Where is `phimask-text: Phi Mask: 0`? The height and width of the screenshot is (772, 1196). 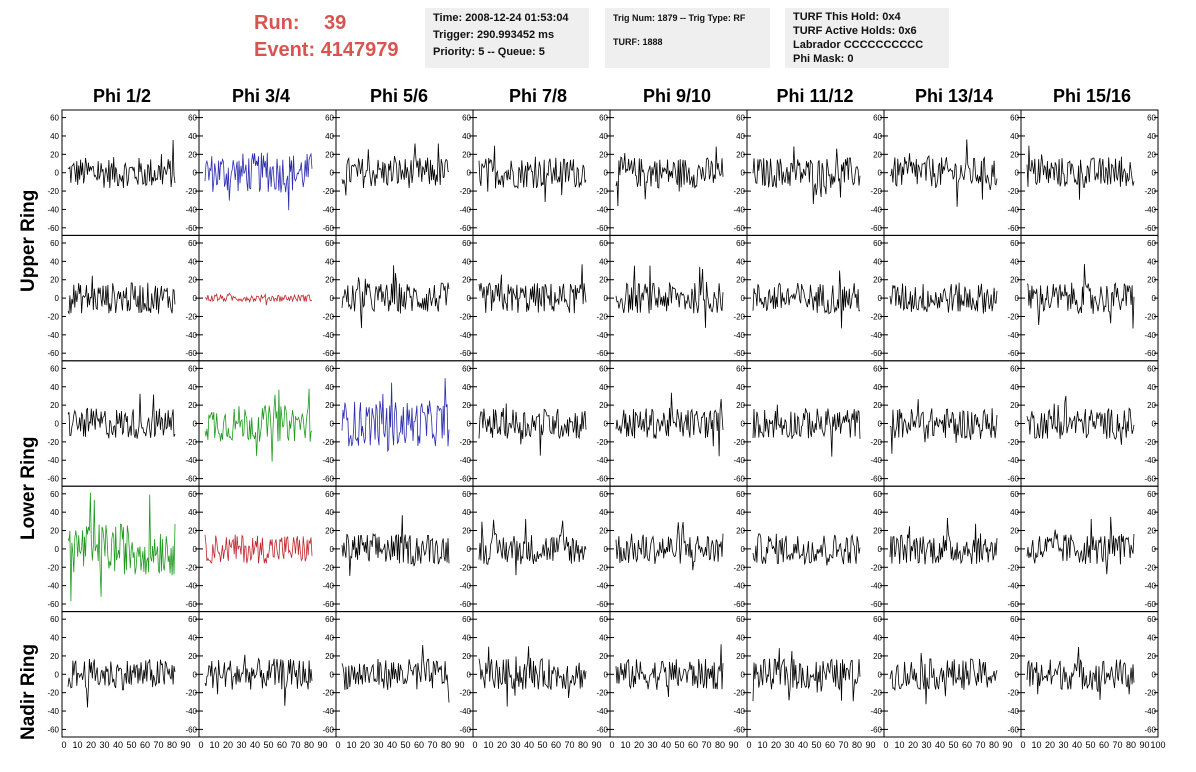
phimask-text: Phi Mask: 0 is located at coordinates (823, 59).